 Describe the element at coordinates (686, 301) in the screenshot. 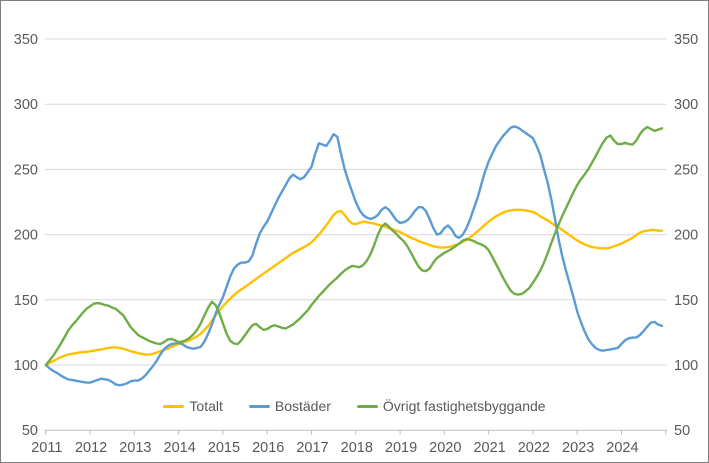

I see `y-tick-label-right: 150` at that location.